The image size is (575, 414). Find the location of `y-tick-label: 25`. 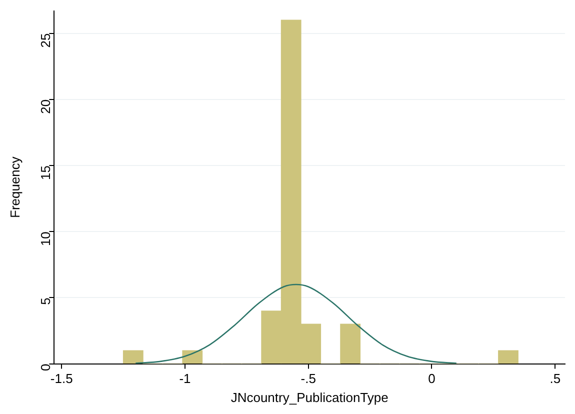

y-tick-label: 25 is located at coordinates (45, 40).